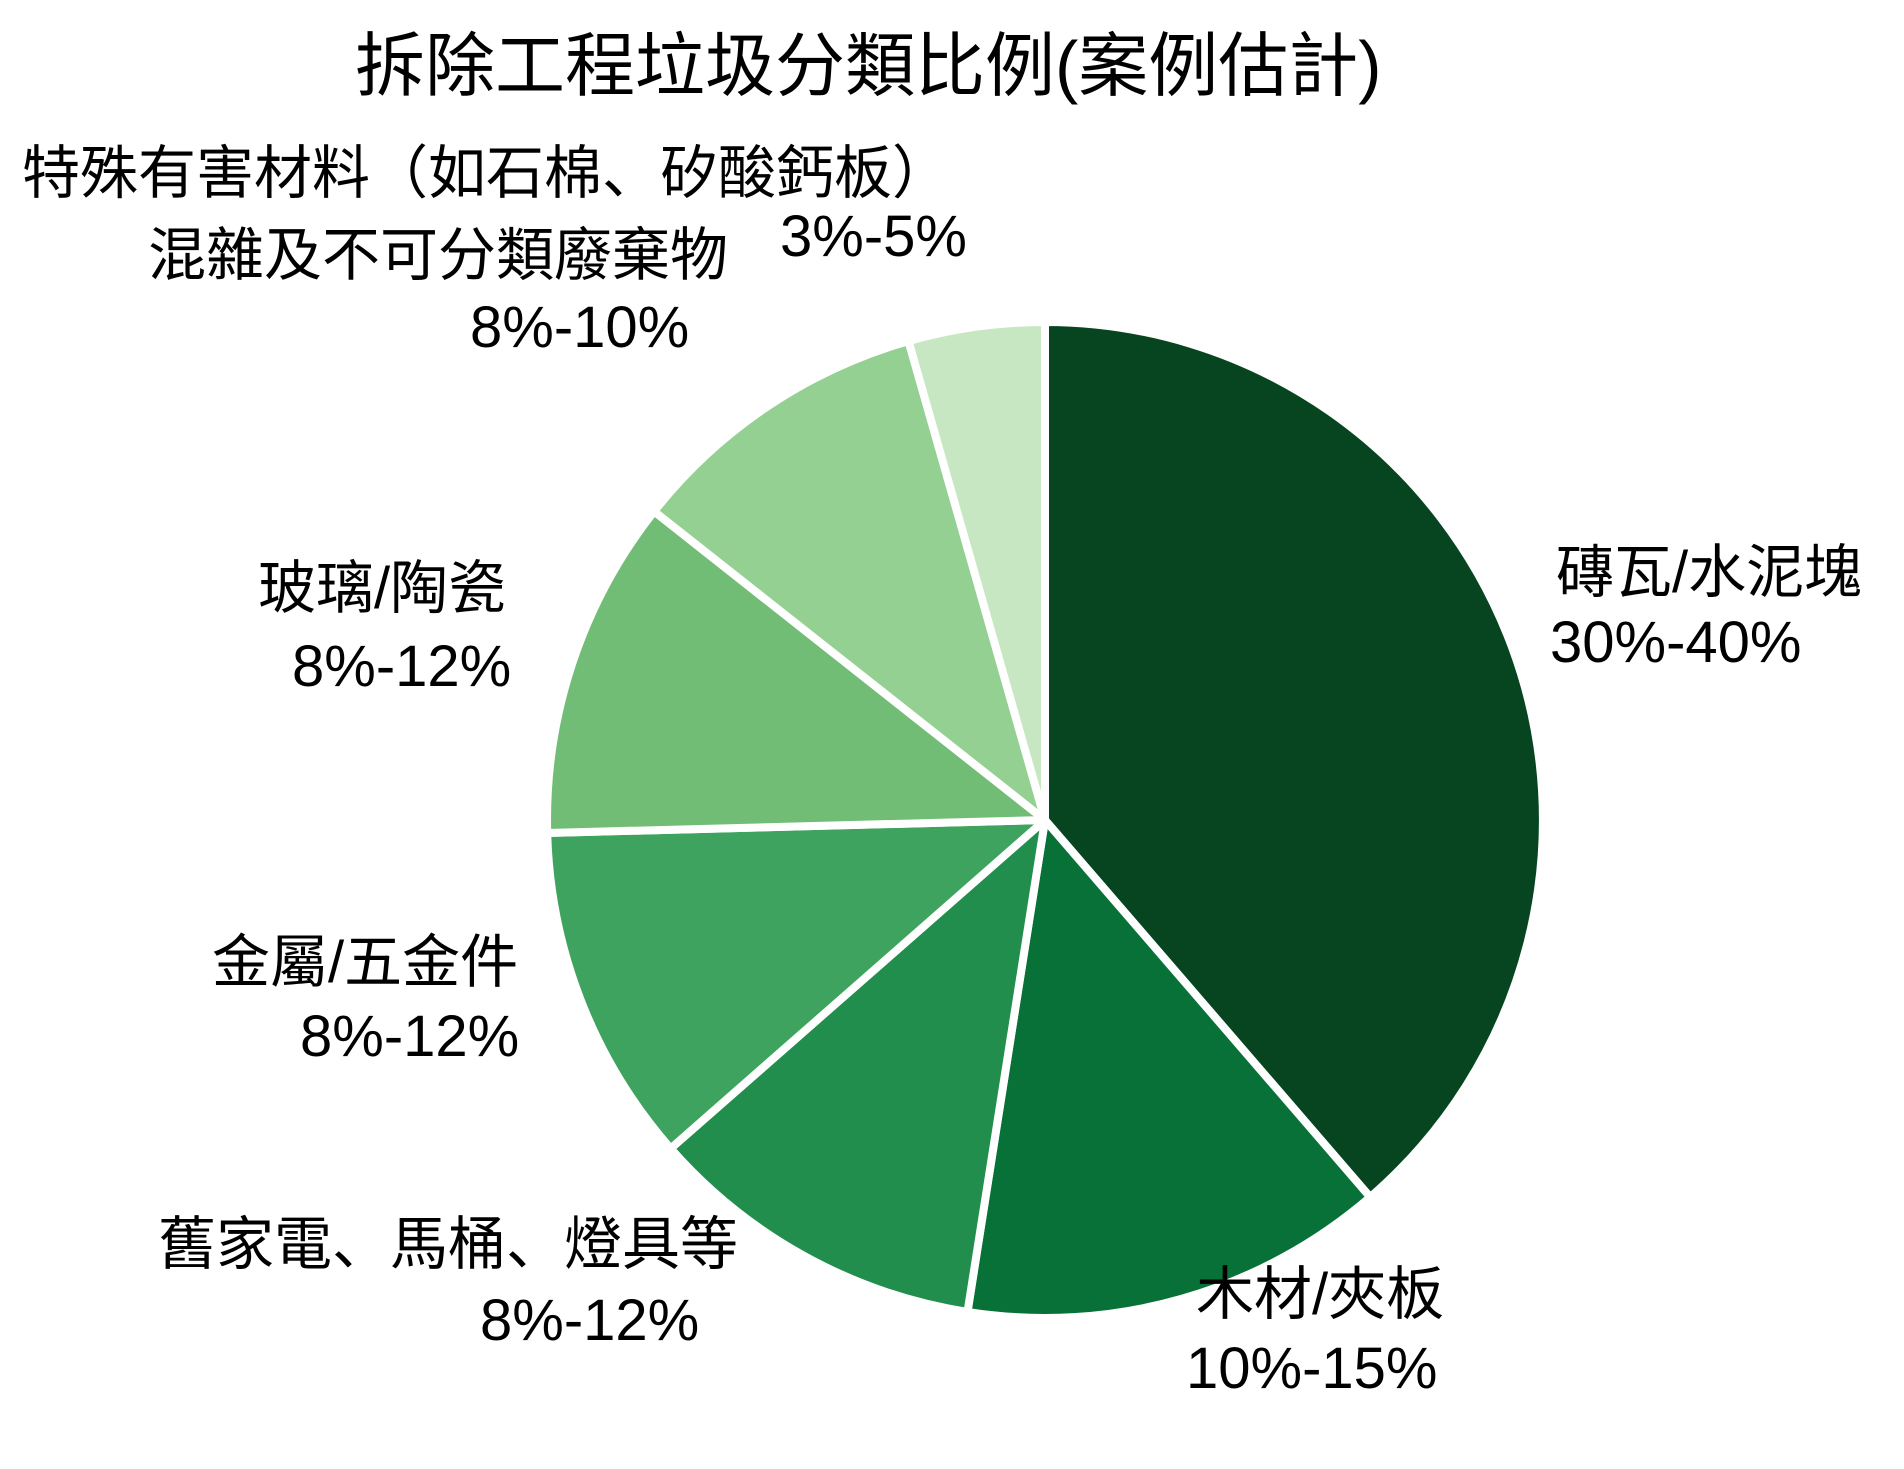  Describe the element at coordinates (1320, 1294) in the screenshot. I see `label-wood-plywood: 木材/夾板` at that location.